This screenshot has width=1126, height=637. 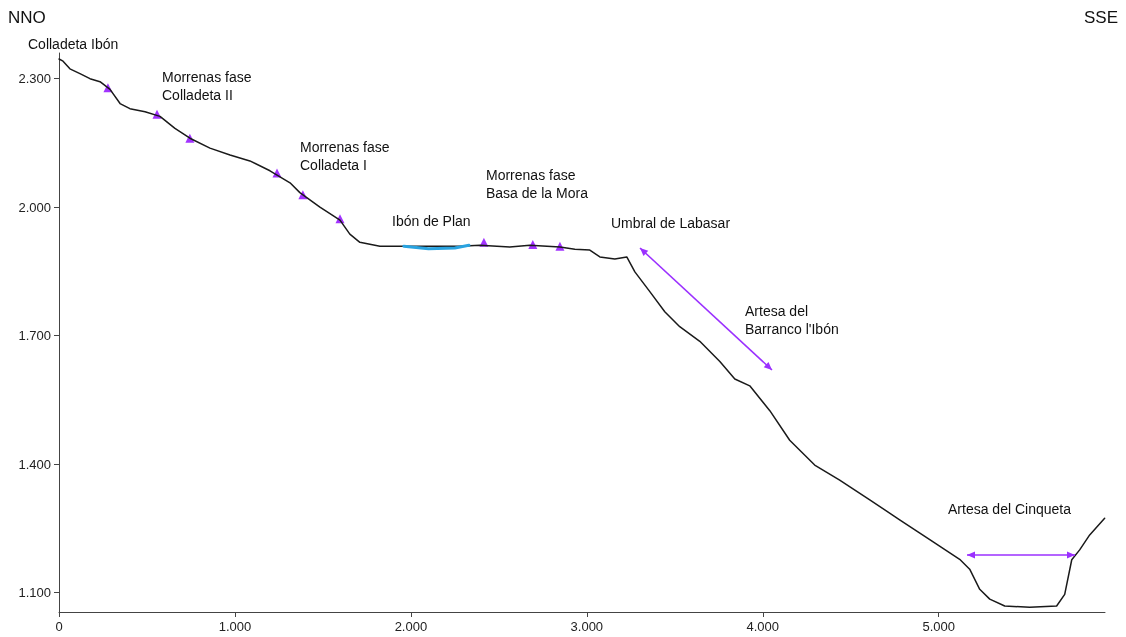 I want to click on y-tick-label: 2.300, so click(x=34, y=79).